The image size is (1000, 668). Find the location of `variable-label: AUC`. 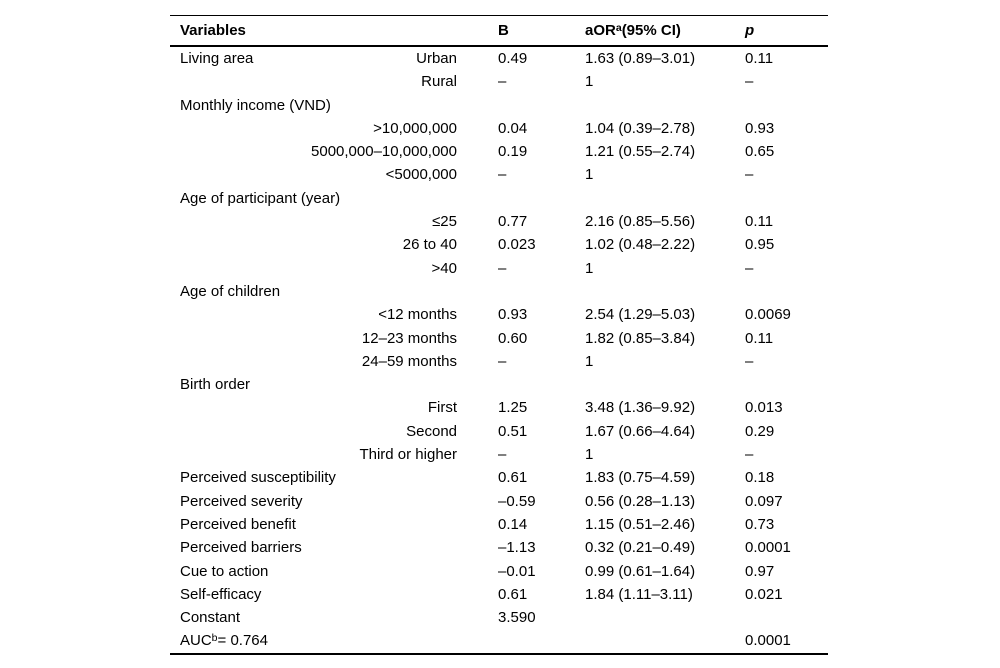

variable-label: AUC is located at coordinates (196, 641).